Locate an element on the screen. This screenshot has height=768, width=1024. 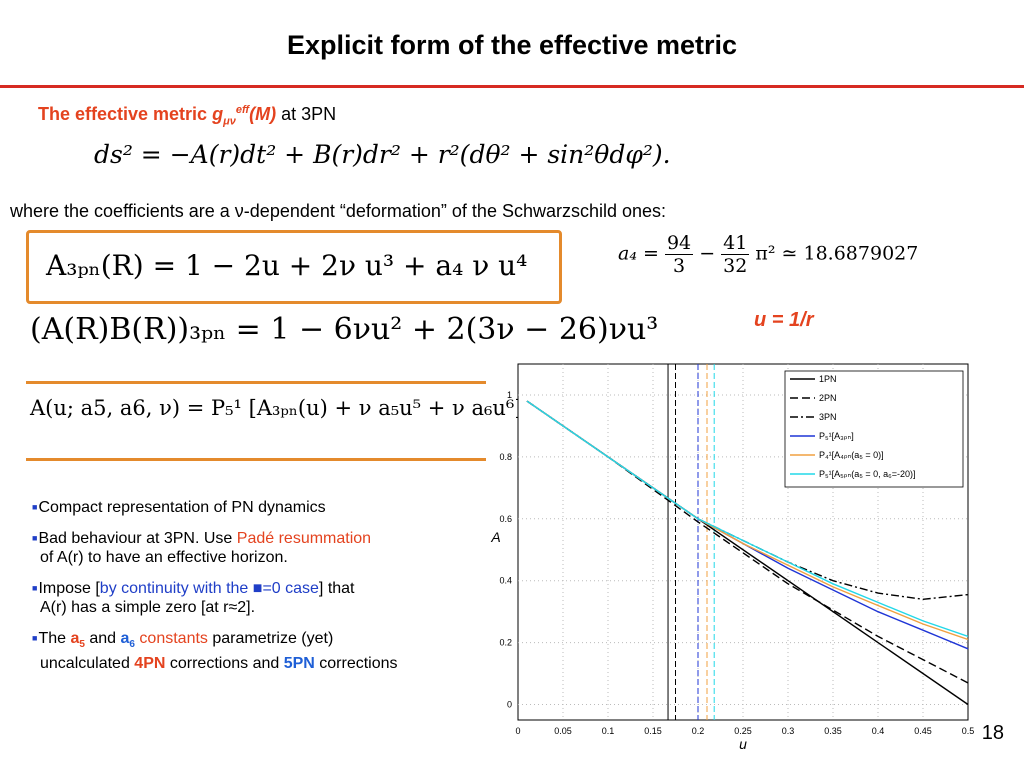
y-tick-label: 0.8 is located at coordinates (505, 457).